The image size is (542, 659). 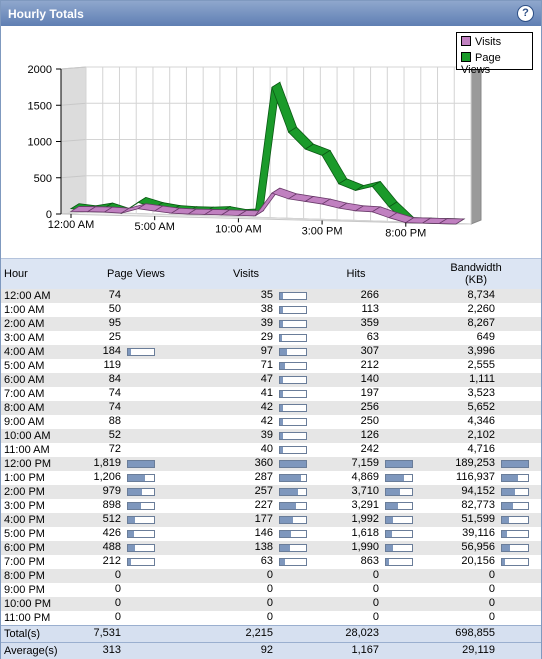 I want to click on cell-box: 35, so click(x=249, y=296).